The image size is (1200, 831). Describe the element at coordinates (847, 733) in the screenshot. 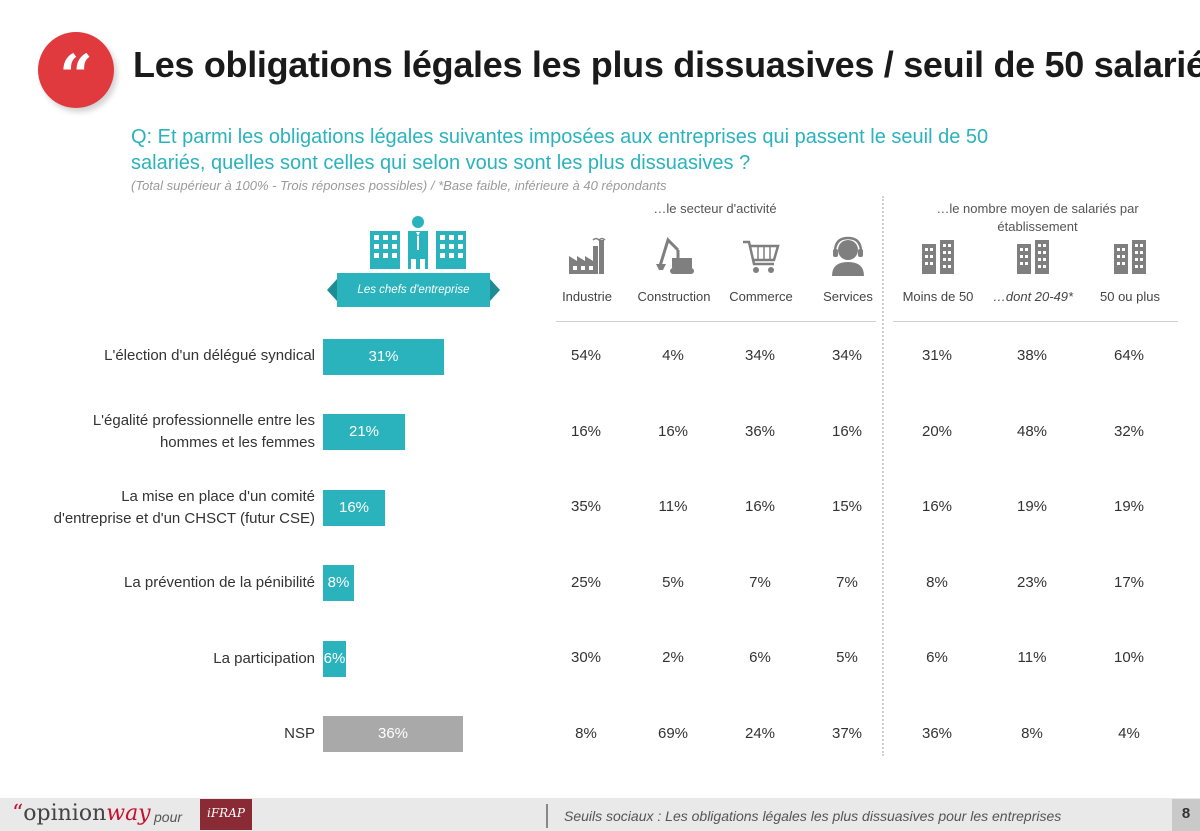

I see `table-cell: 37%` at that location.